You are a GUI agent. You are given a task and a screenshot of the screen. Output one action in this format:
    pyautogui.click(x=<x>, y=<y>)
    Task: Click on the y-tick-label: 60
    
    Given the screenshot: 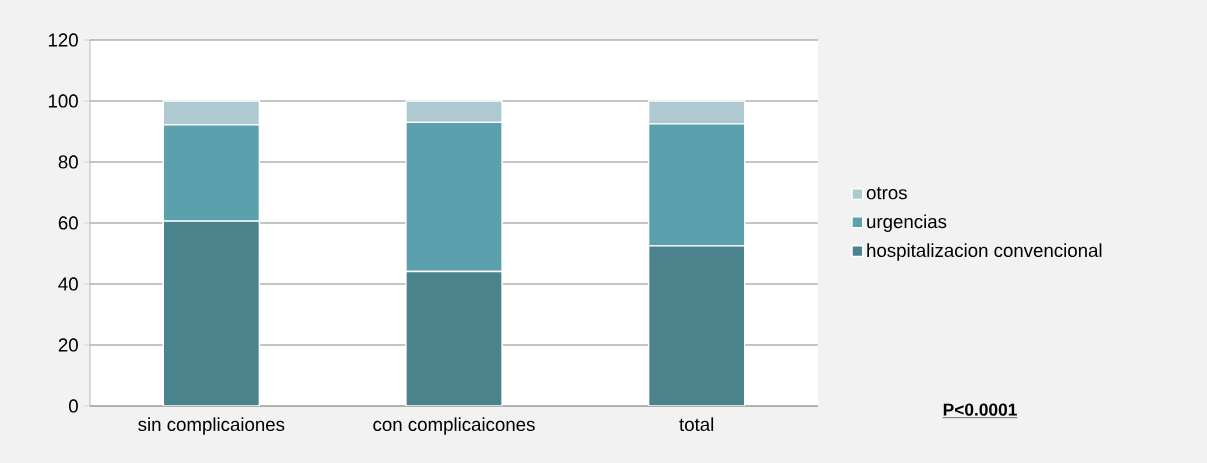 What is the action you would take?
    pyautogui.click(x=68, y=223)
    